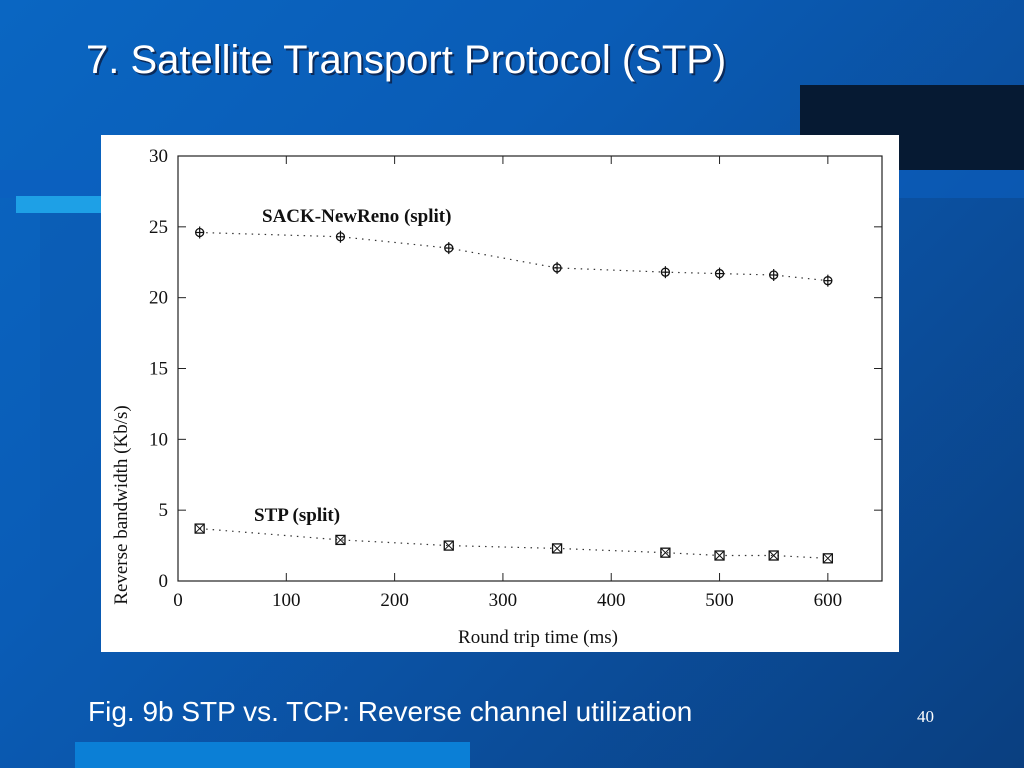  What do you see at coordinates (158, 439) in the screenshot?
I see `y-tick-label: 10` at bounding box center [158, 439].